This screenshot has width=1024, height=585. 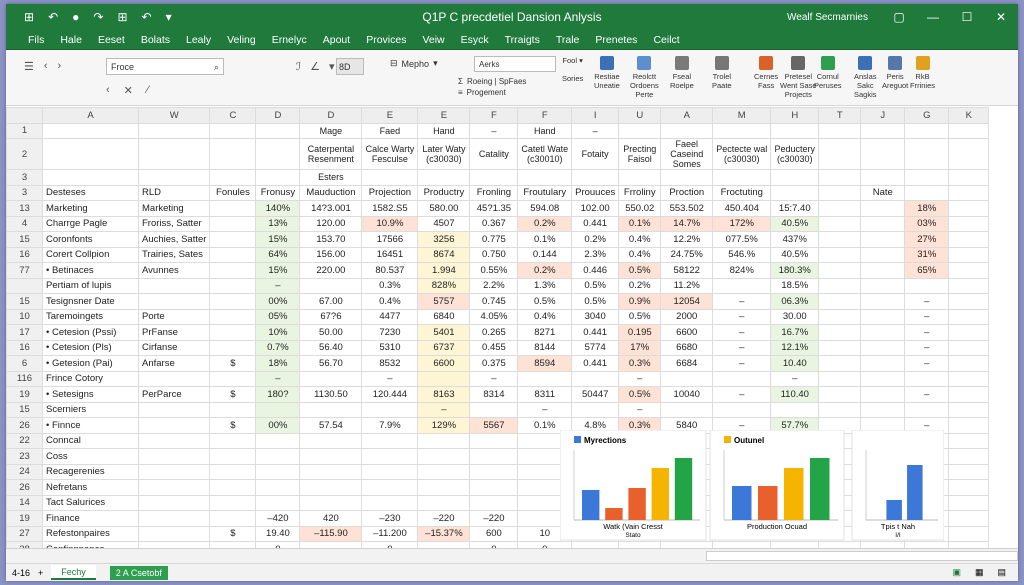 I want to click on user-name: Wealf Secmarnies, so click(x=827, y=17).